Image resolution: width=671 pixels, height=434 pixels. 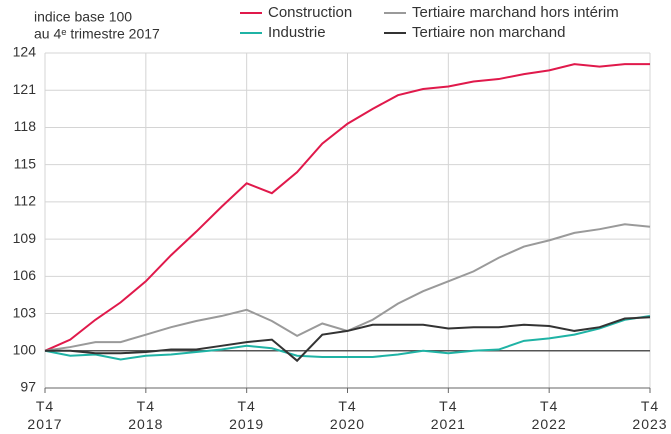 I want to click on y-tick-label: 121, so click(x=25, y=89).